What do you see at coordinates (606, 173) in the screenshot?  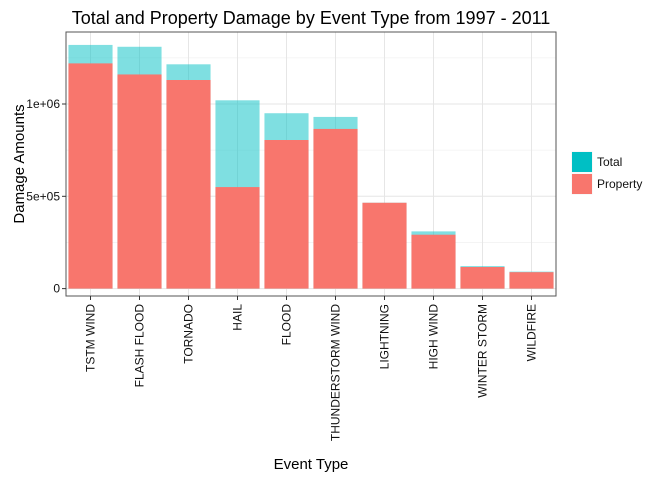 I see `legend: Total Property` at bounding box center [606, 173].